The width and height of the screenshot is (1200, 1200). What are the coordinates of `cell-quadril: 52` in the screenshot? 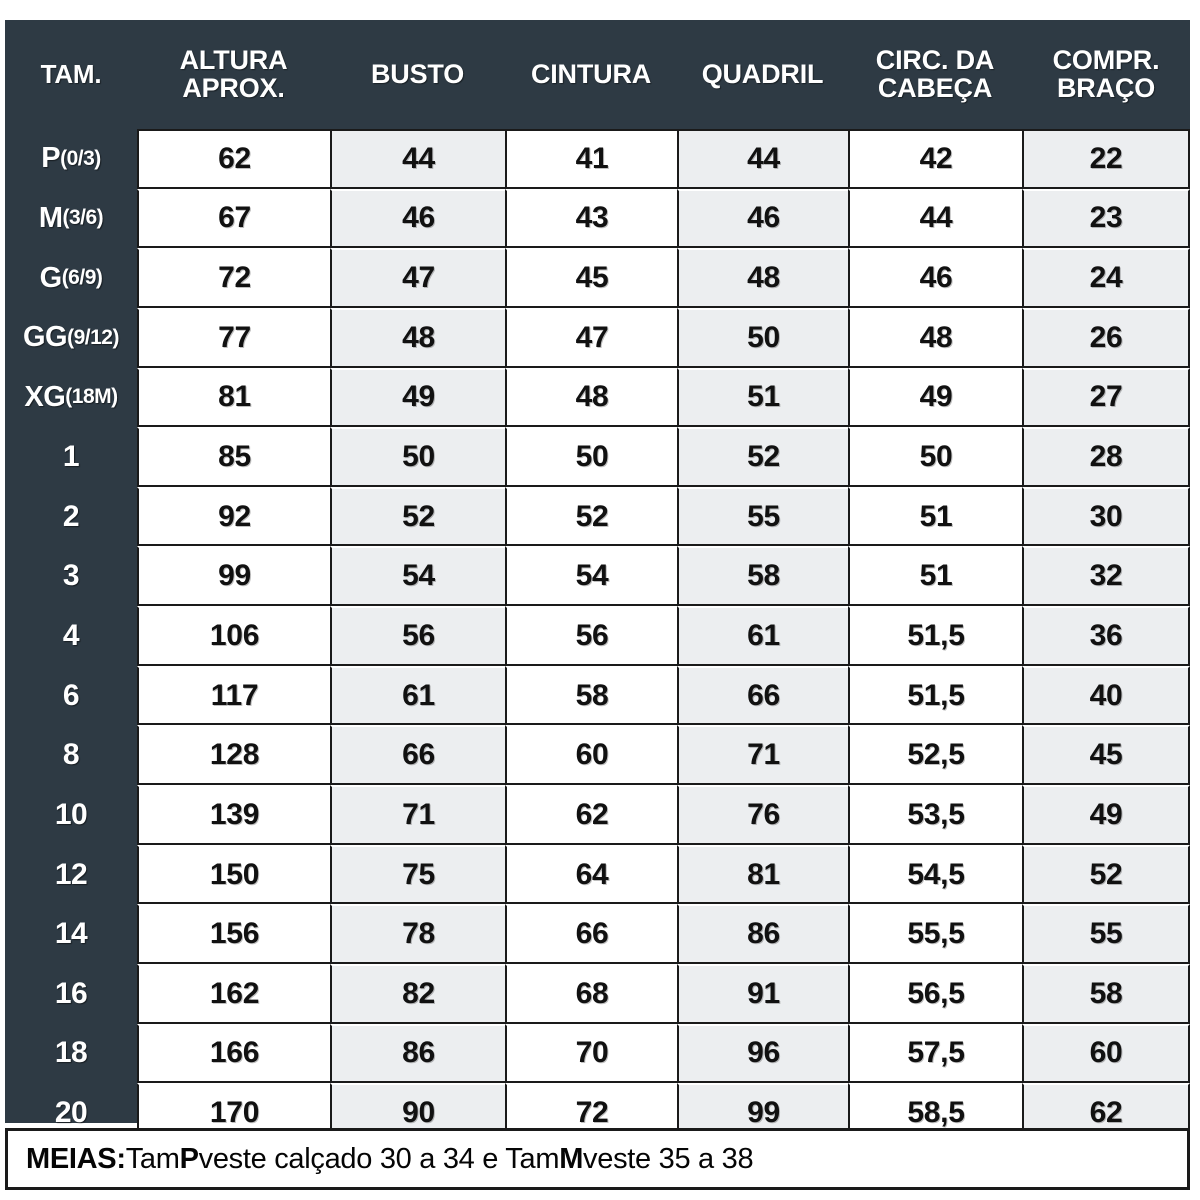 It's located at (762, 457).